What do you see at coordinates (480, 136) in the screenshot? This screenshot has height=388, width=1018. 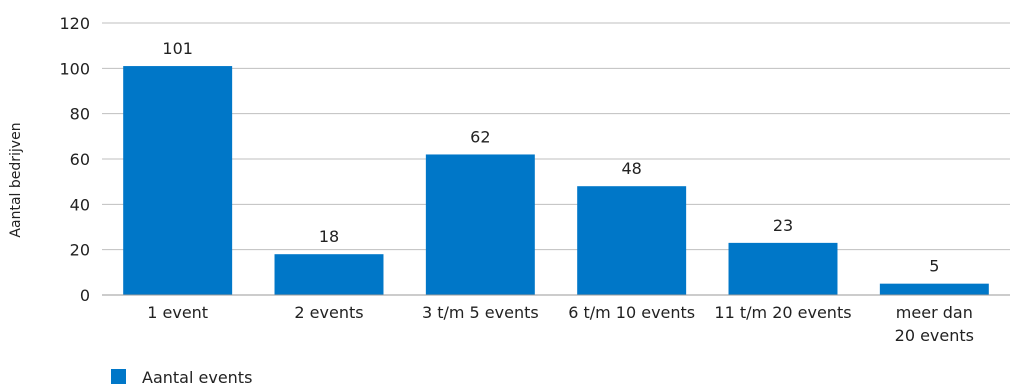 I see `data-label: 62` at bounding box center [480, 136].